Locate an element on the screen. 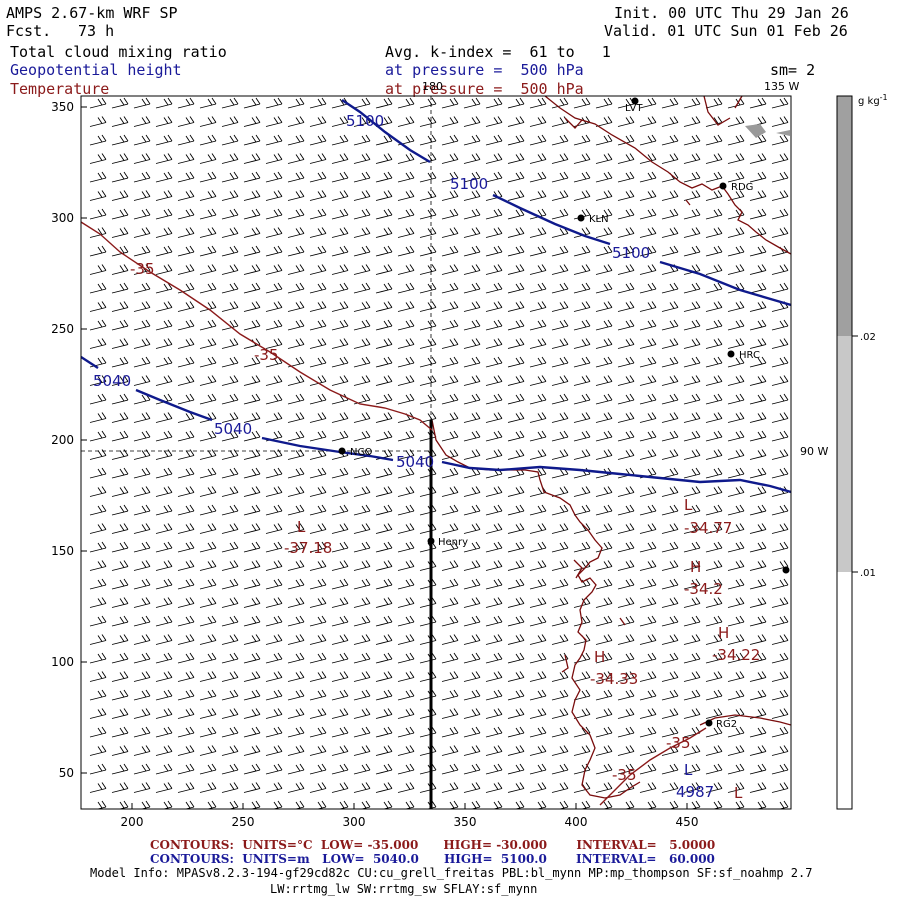  y-tick-label: 150 is located at coordinates (62, 551).